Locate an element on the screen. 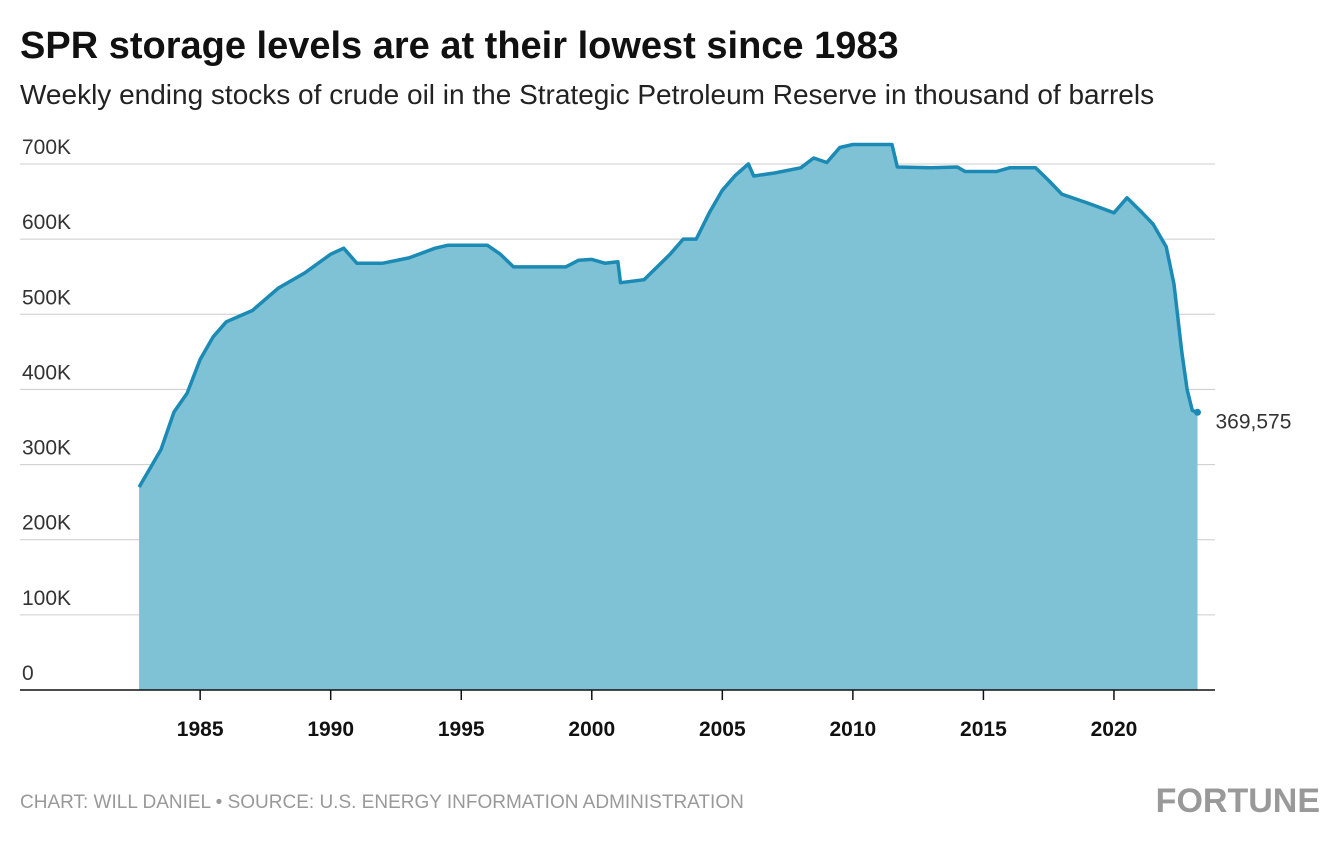 Image resolution: width=1340 pixels, height=845 pixels. x-tick-label: 1990 is located at coordinates (330, 729).